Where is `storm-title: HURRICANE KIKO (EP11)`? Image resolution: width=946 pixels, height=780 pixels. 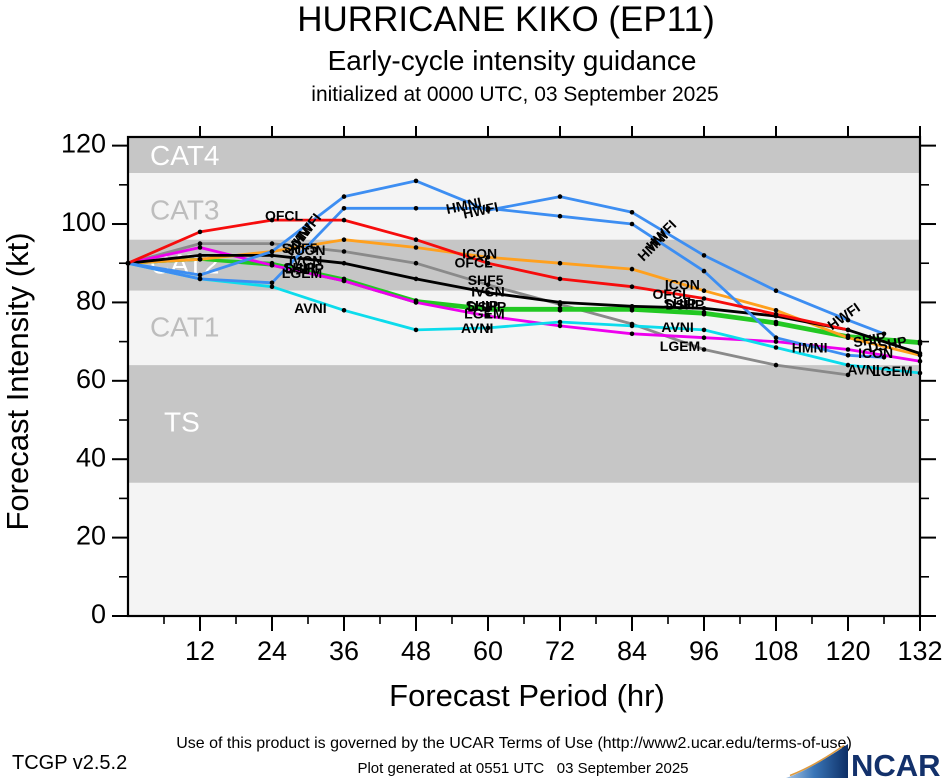 storm-title: HURRICANE KIKO (EP11) is located at coordinates (506, 19).